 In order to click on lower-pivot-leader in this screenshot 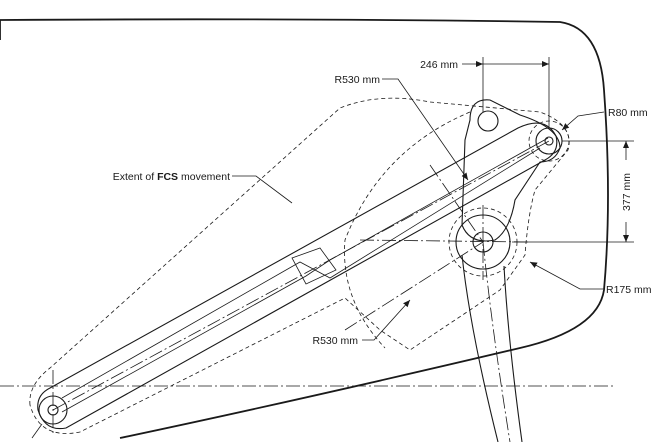, I will do `click(37, 431)`.